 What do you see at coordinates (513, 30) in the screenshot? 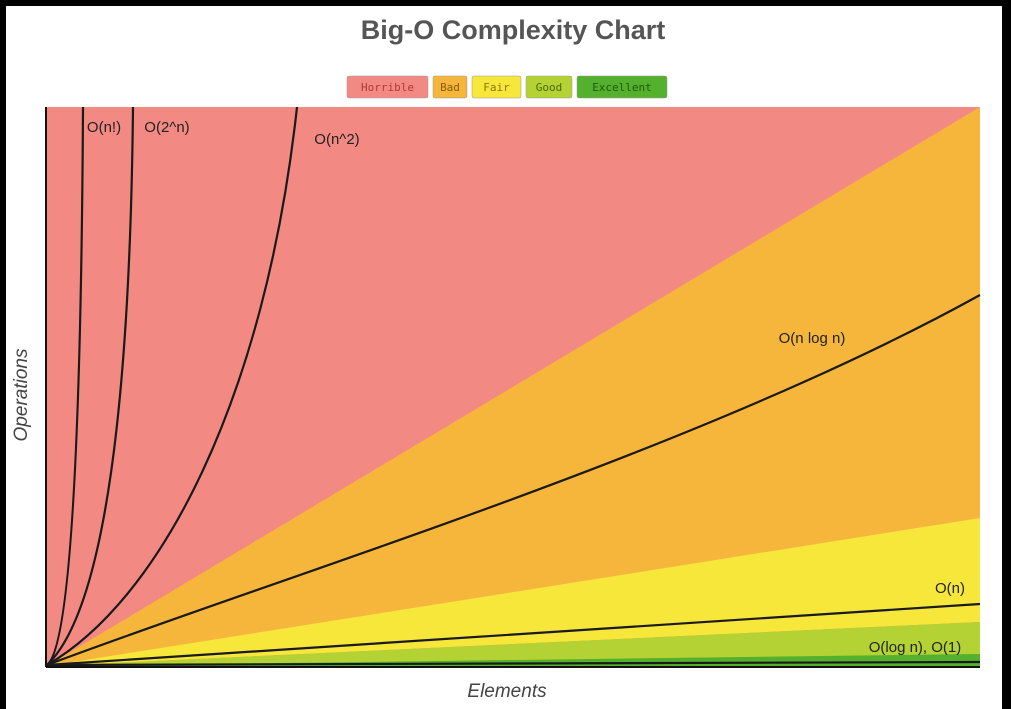
I see `chart-title: Big-O Complexity Chart` at bounding box center [513, 30].